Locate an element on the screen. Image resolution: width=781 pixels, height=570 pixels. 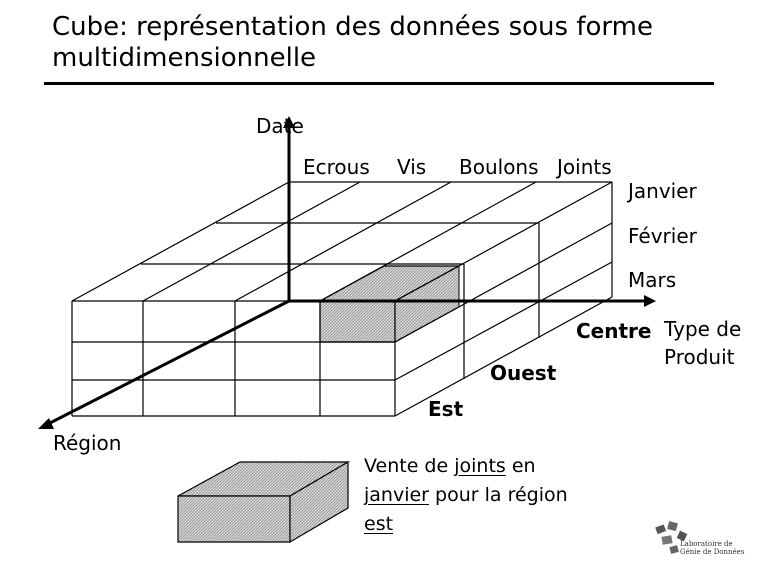
month-label: Février is located at coordinates (663, 236).